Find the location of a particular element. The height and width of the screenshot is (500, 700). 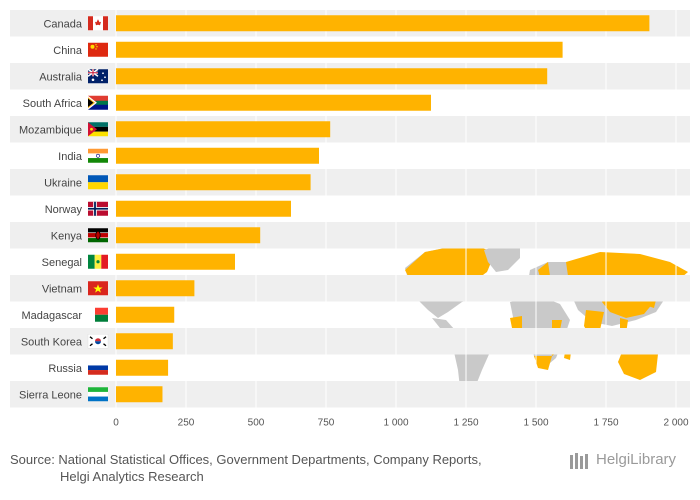

flag-ukraine-icon is located at coordinates (98, 182).